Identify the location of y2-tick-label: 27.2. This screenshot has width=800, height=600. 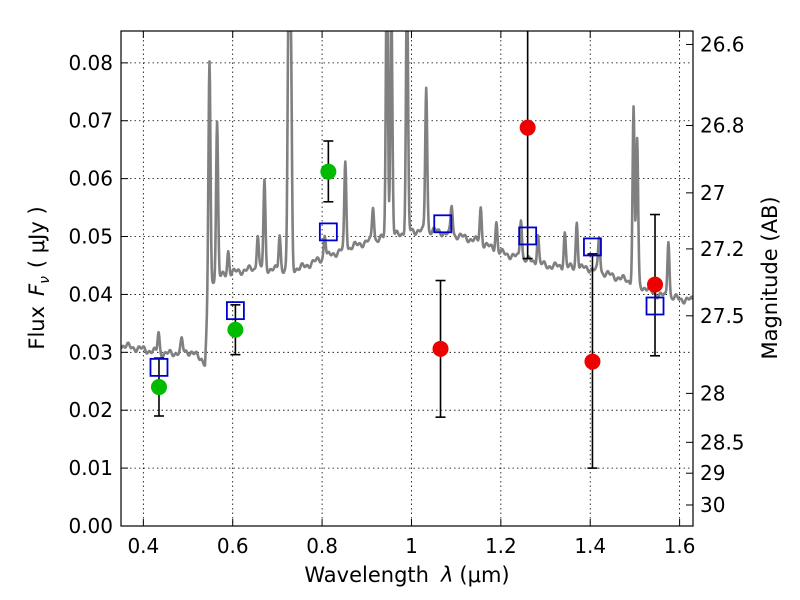
(722, 249).